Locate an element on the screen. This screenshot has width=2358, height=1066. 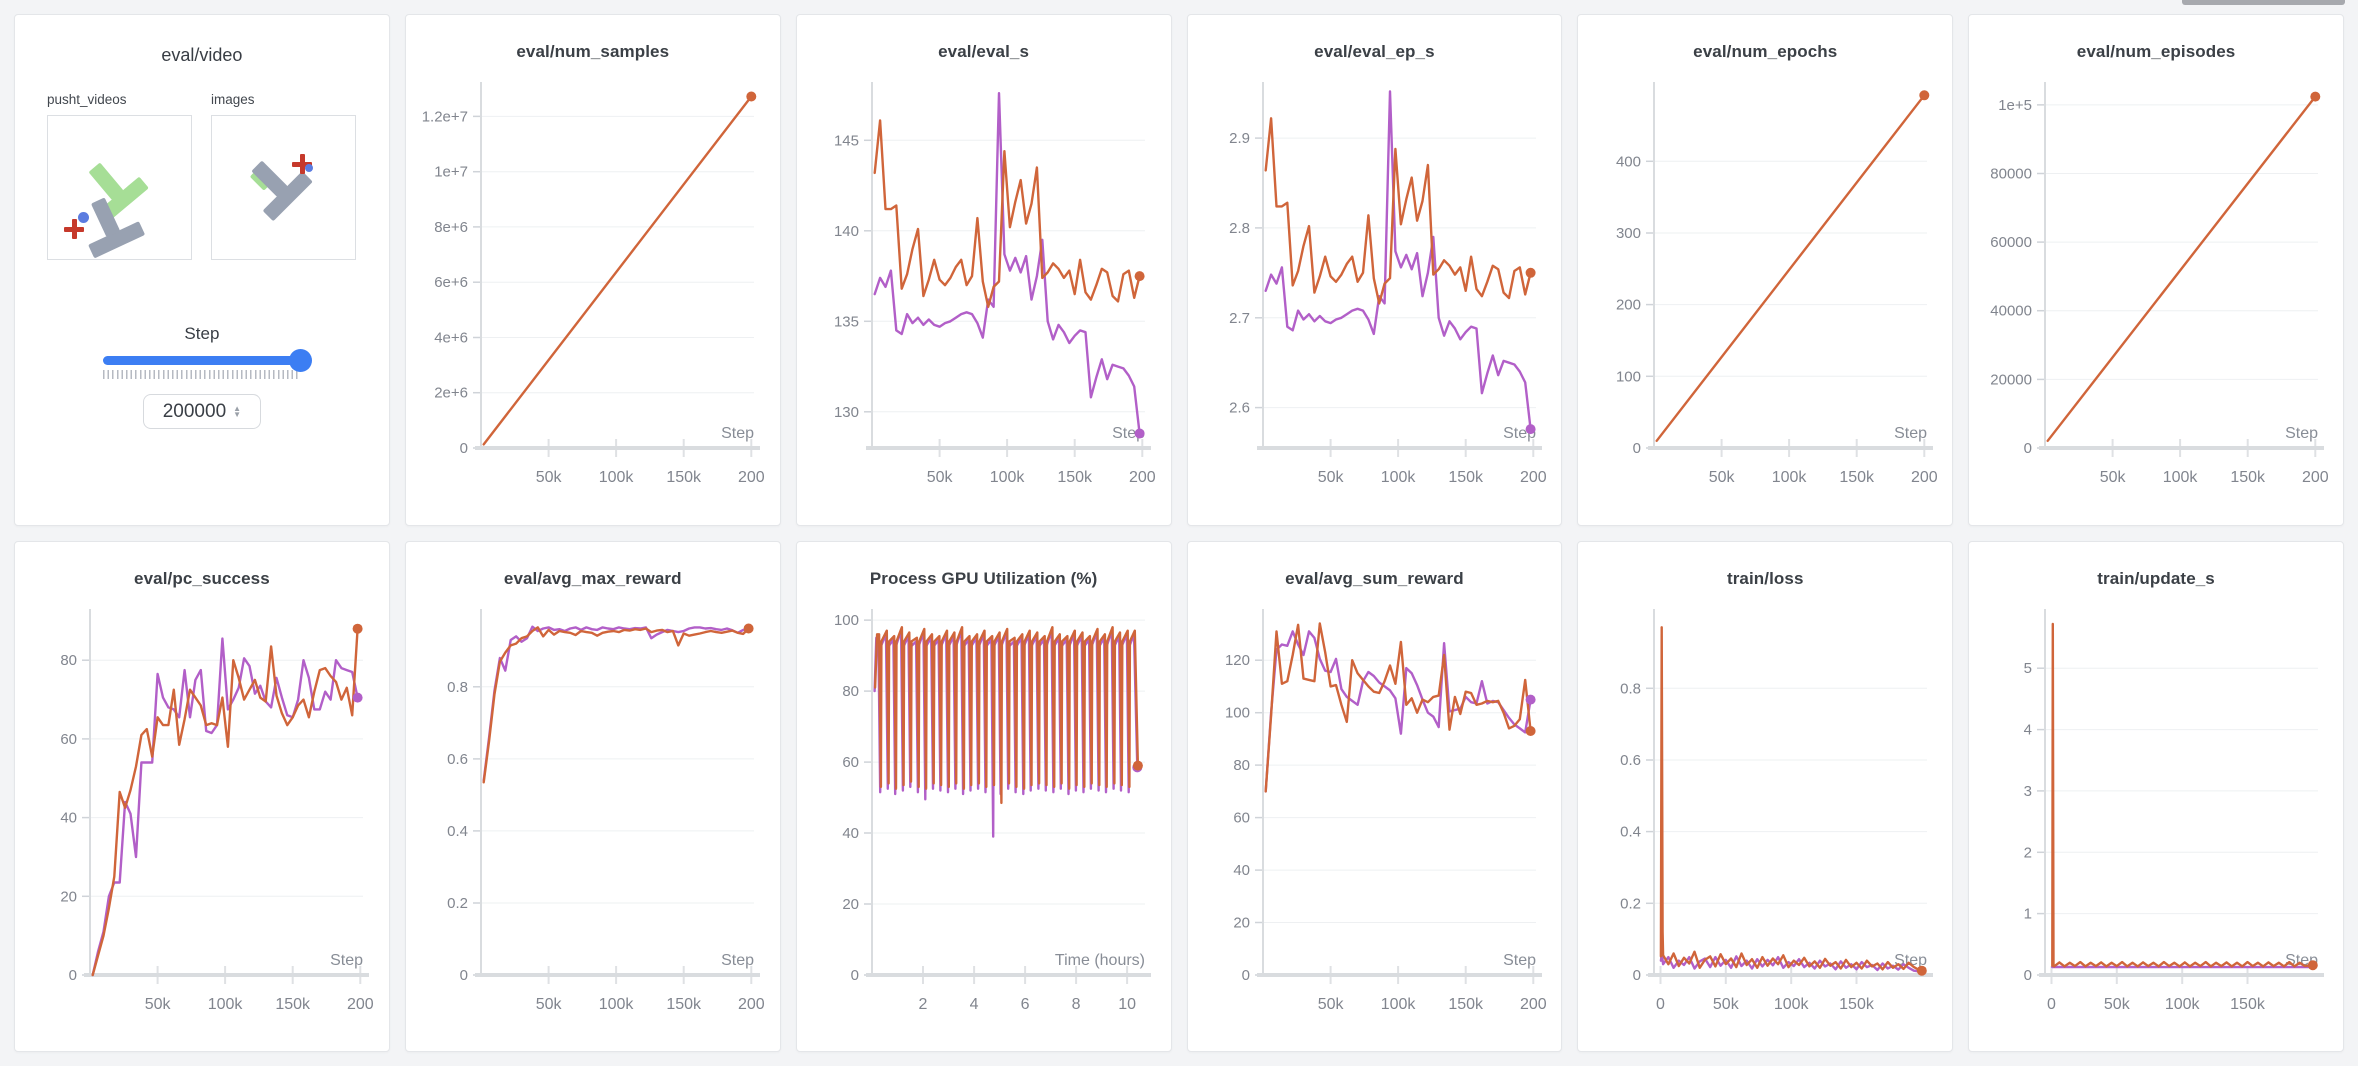
svg-text: 2.9 is located at coordinates (1239, 138).